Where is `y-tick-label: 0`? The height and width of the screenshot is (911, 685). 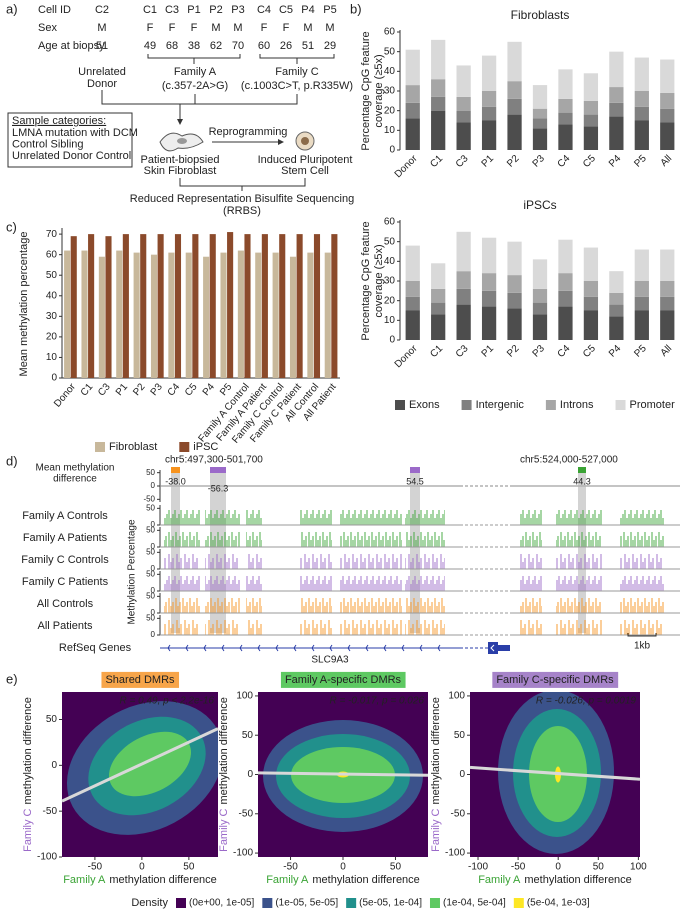
y-tick-label: 0 is located at coordinates (54, 765).